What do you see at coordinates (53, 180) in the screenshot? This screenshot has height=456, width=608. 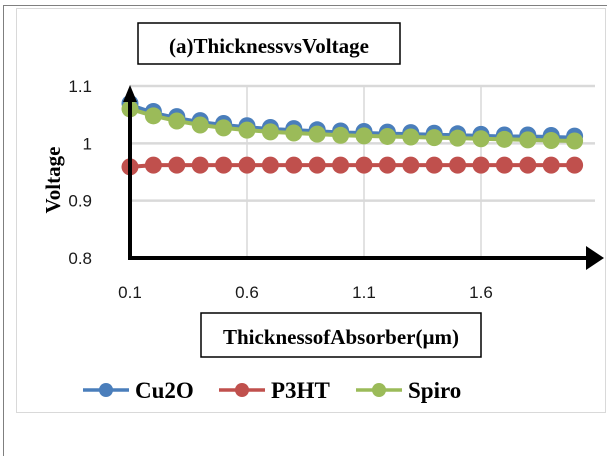 I see `y-axis-label: Voltage` at bounding box center [53, 180].